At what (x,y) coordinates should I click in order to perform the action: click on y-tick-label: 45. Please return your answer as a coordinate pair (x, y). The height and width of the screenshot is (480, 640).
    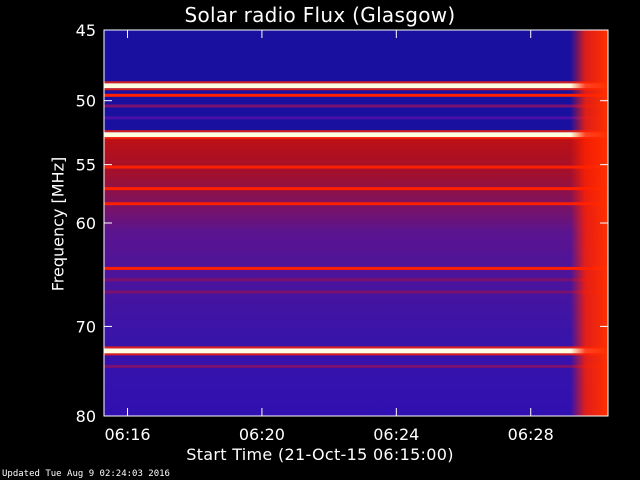
    Looking at the image, I should click on (86, 30).